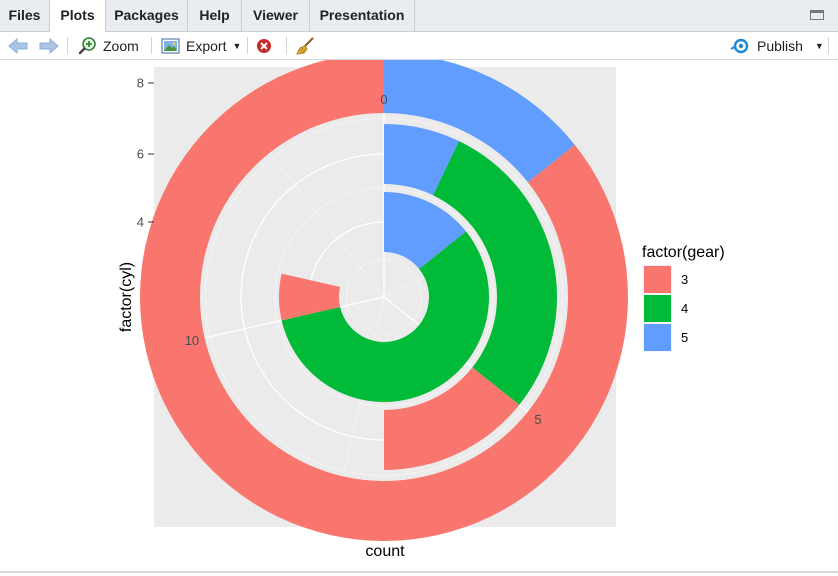  I want to click on broom-icon, so click(305, 45).